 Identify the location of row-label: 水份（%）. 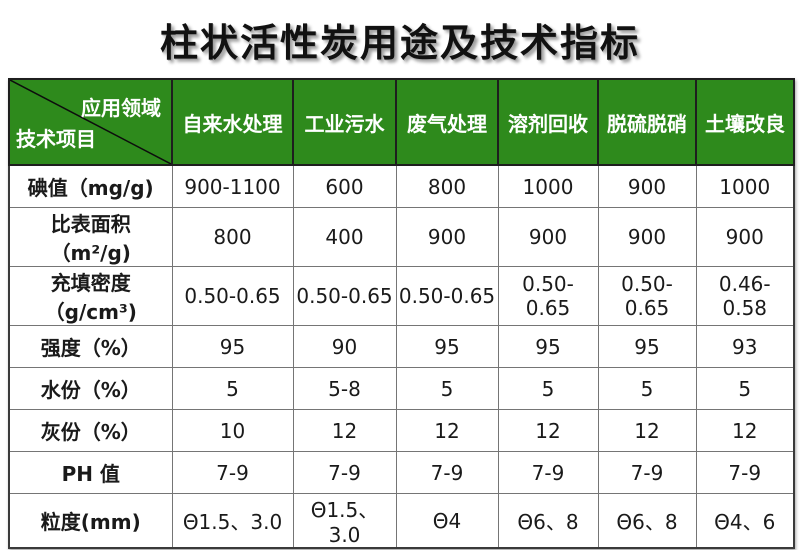
(90, 388).